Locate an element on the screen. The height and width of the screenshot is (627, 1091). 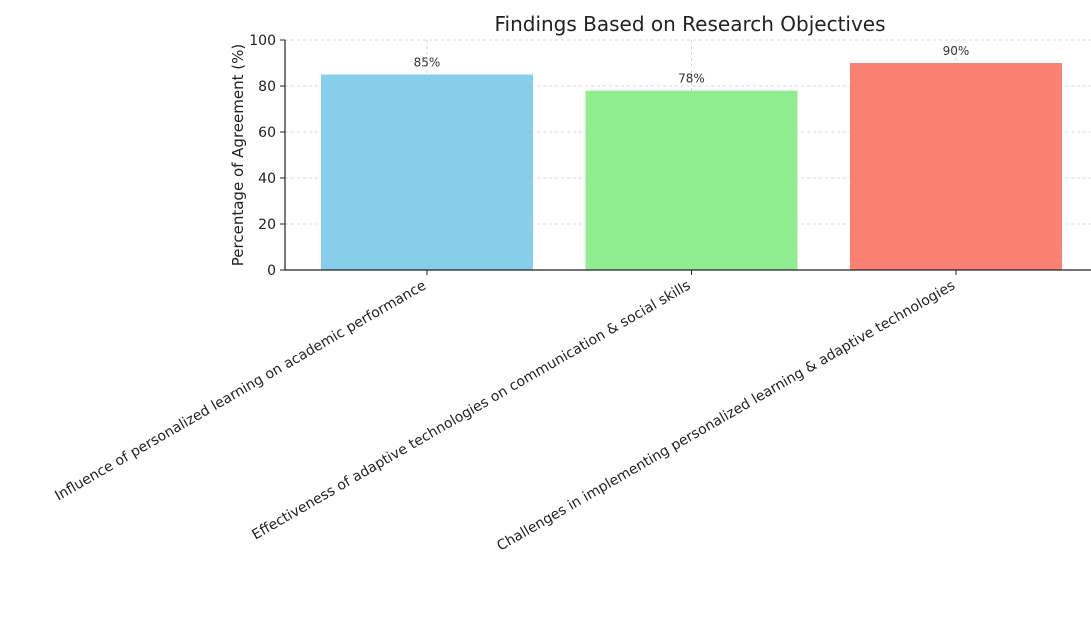
bar-value-label-2: 78% is located at coordinates (691, 79).